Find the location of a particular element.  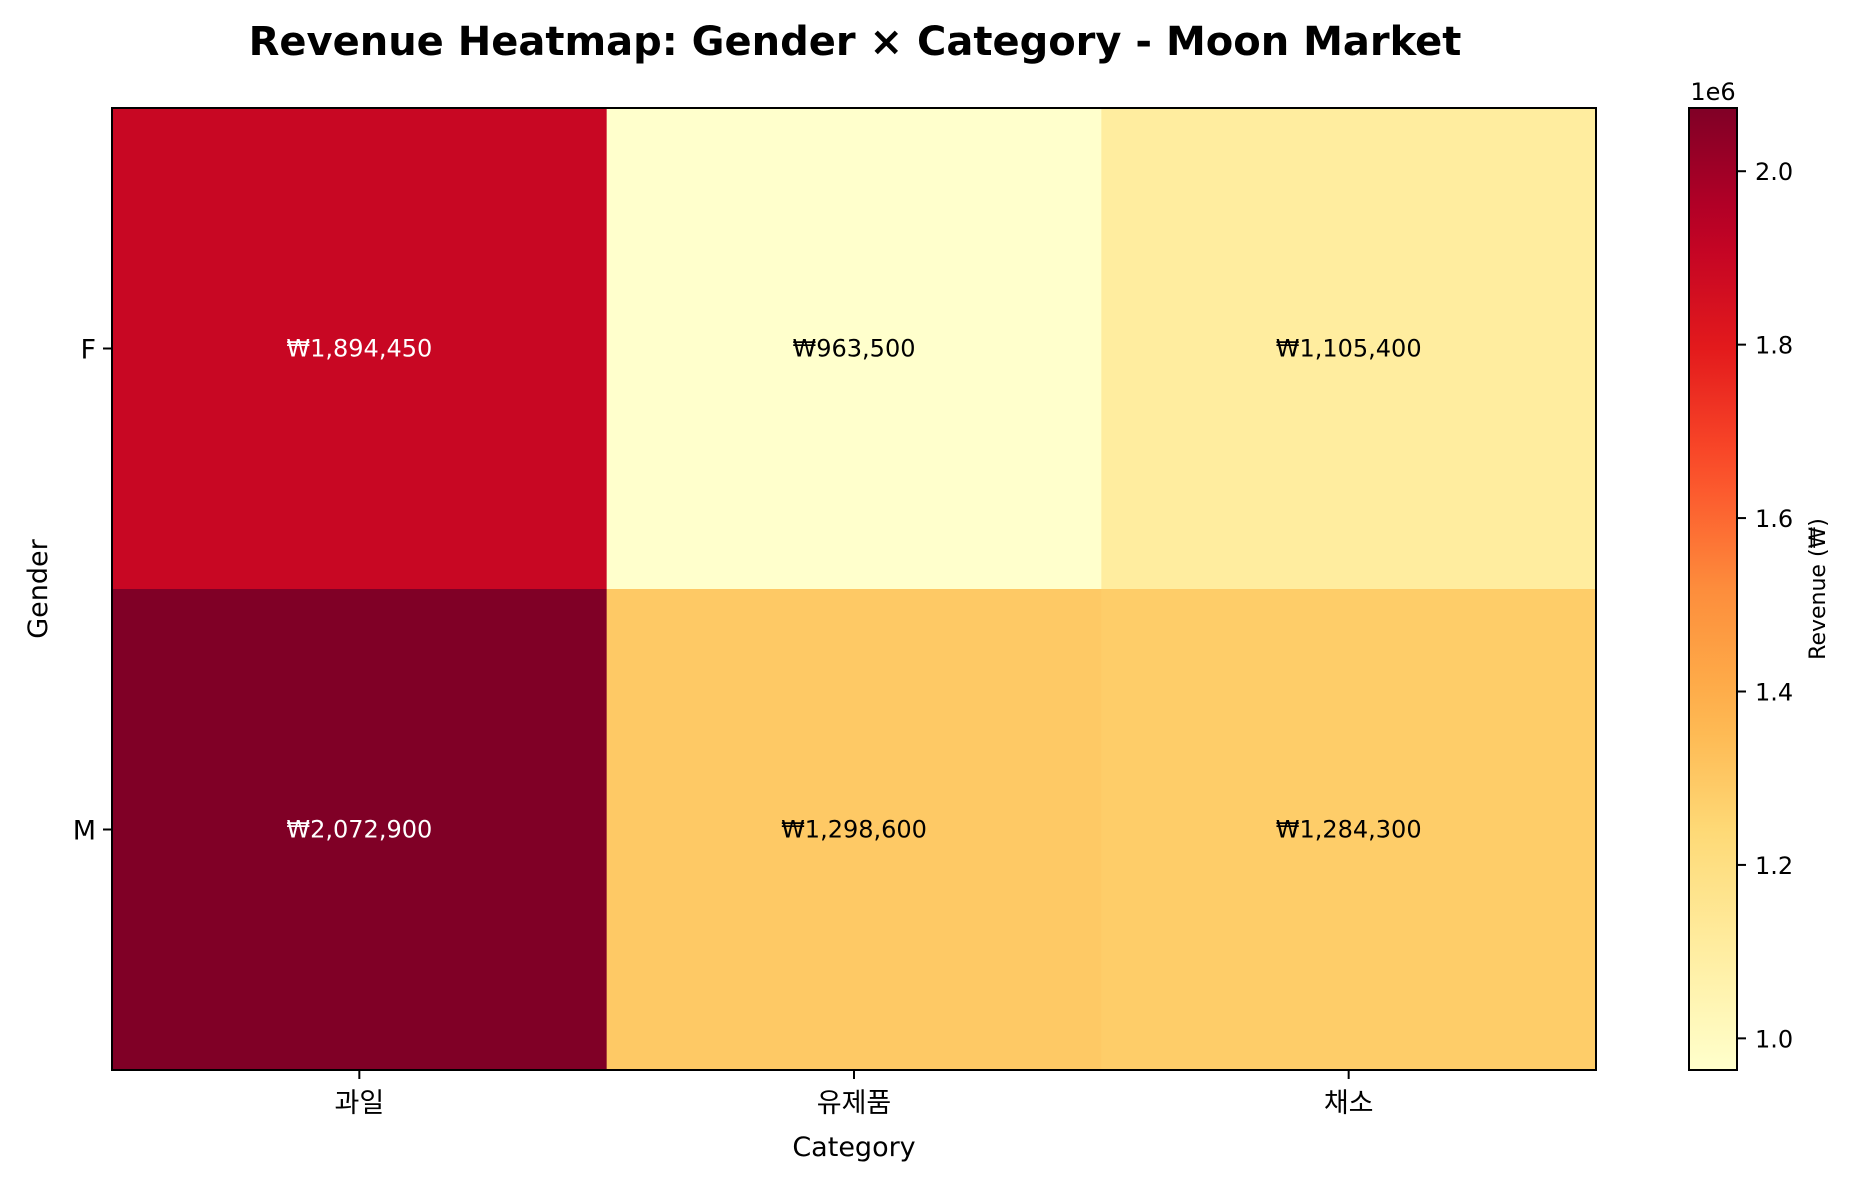

x-tick-label: 채소 is located at coordinates (1349, 1103).